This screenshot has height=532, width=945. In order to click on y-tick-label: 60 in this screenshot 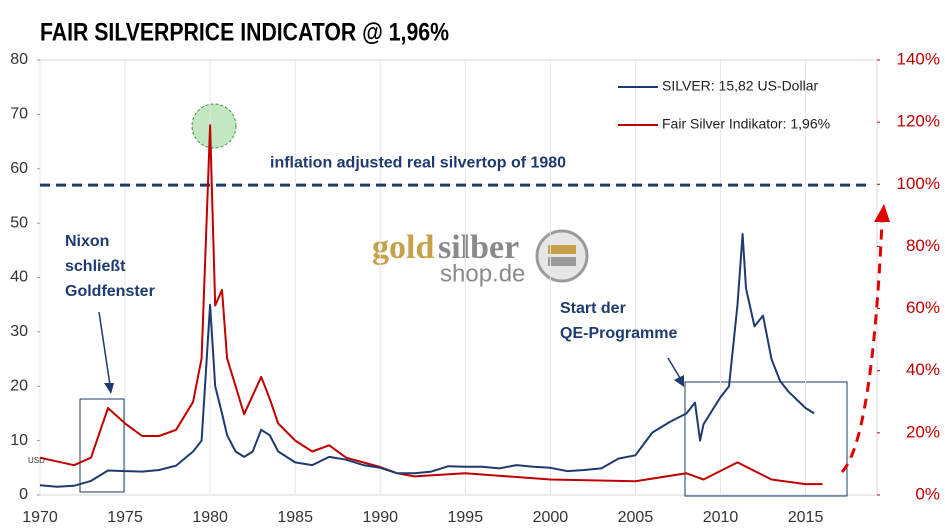, I will do `click(19, 168)`.